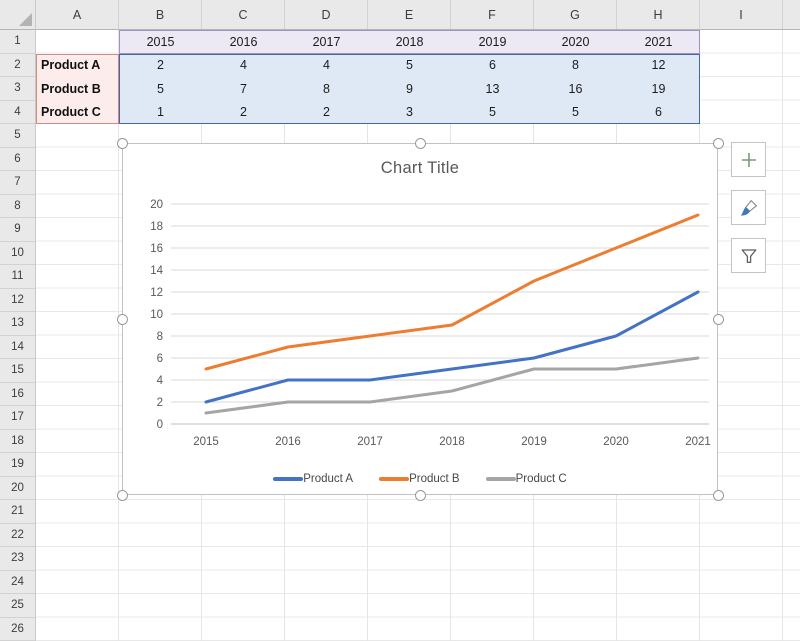  Describe the element at coordinates (17, 559) in the screenshot. I see `row-header-23: 23` at that location.